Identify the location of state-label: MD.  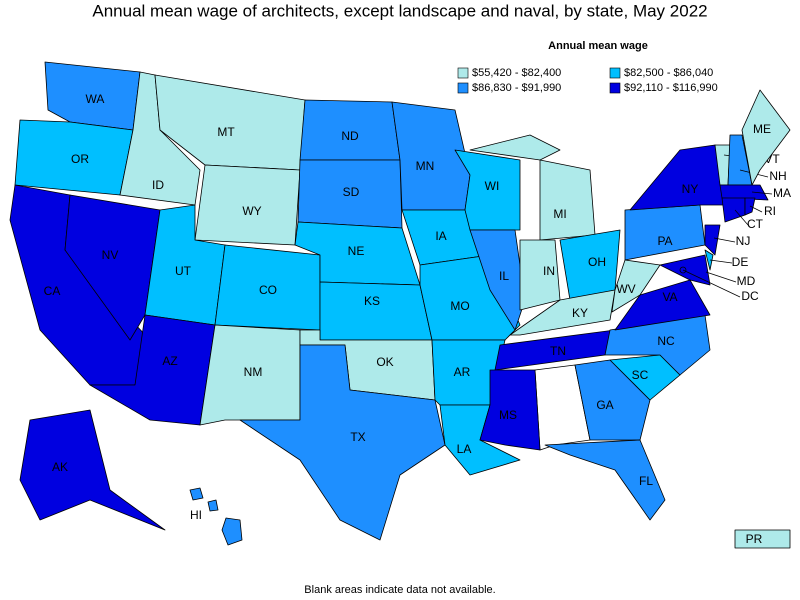
(746, 281).